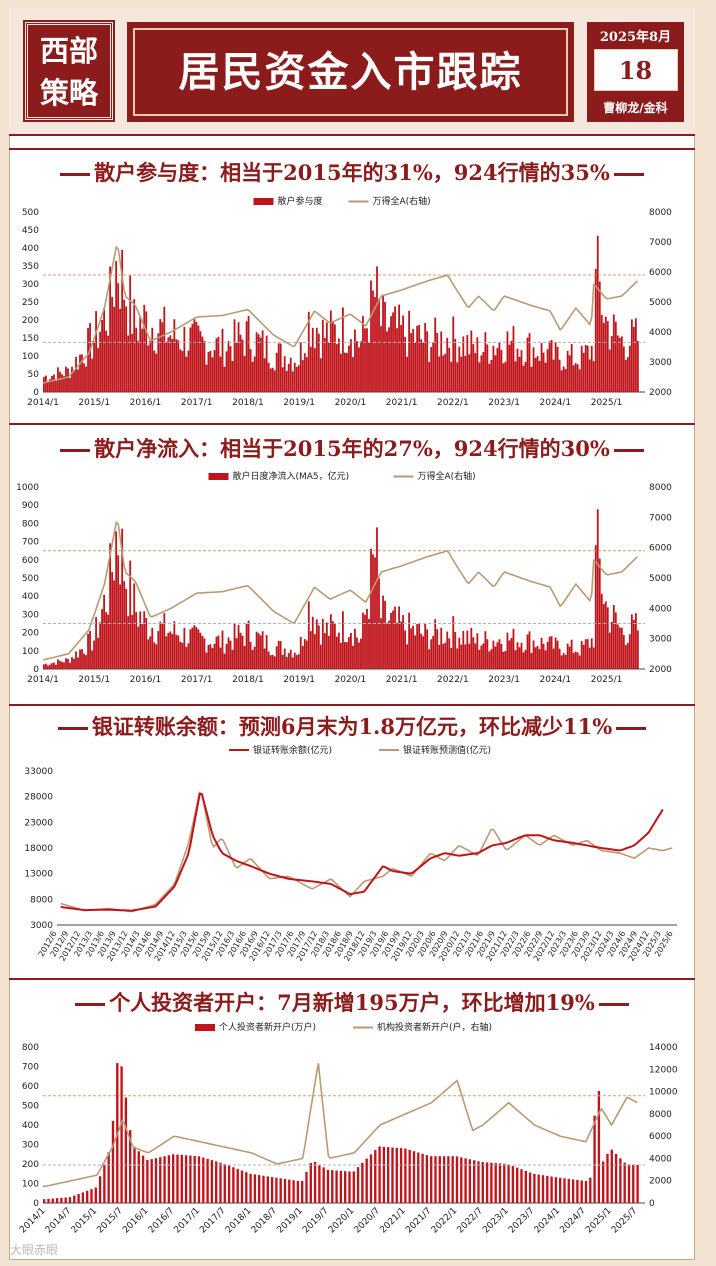  Describe the element at coordinates (402, 201) in the screenshot. I see `legend-label: 万得全A(右轴)` at that location.